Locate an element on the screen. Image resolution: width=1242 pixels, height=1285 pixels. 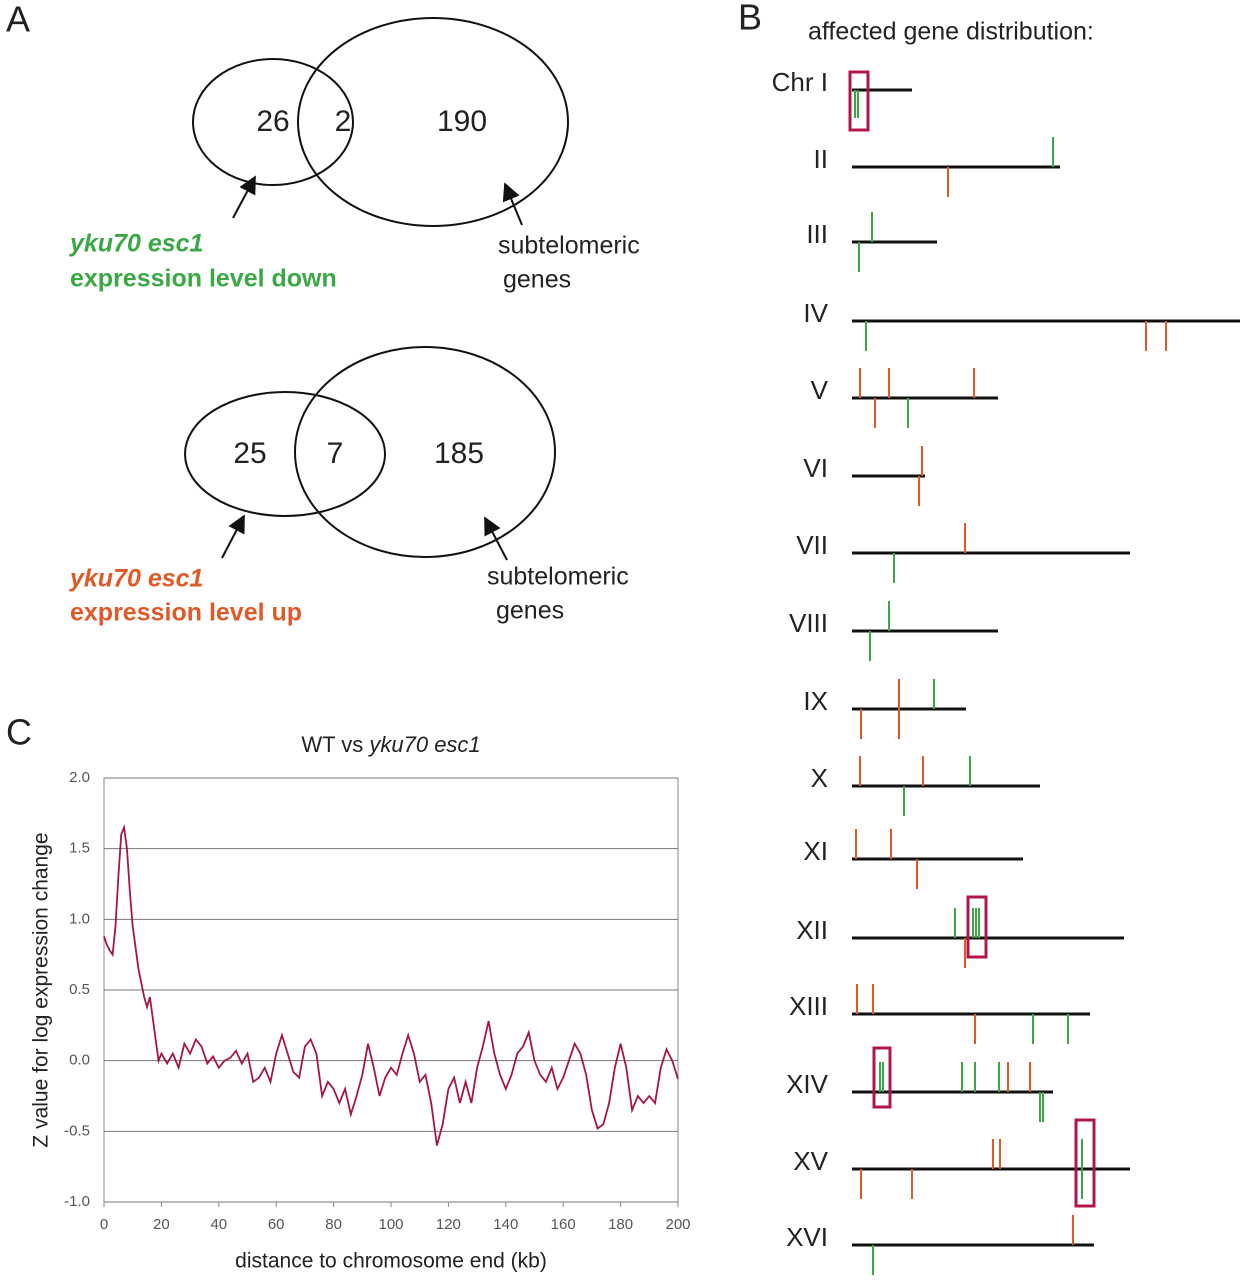
x-tick-label: 40 is located at coordinates (218, 1224).